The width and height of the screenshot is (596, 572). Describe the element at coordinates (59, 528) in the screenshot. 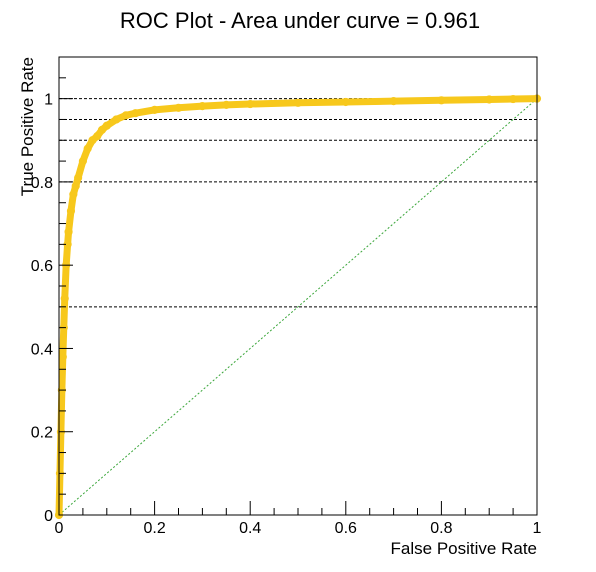

I see `x-tick-label-0: 0` at that location.